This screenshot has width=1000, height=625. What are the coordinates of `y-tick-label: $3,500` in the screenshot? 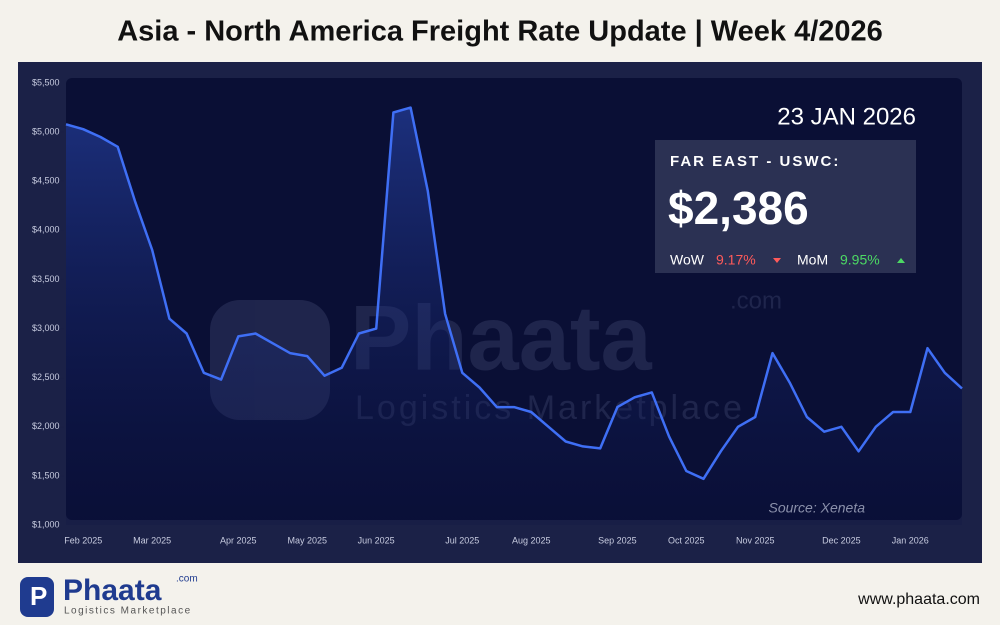 It's located at (46, 279).